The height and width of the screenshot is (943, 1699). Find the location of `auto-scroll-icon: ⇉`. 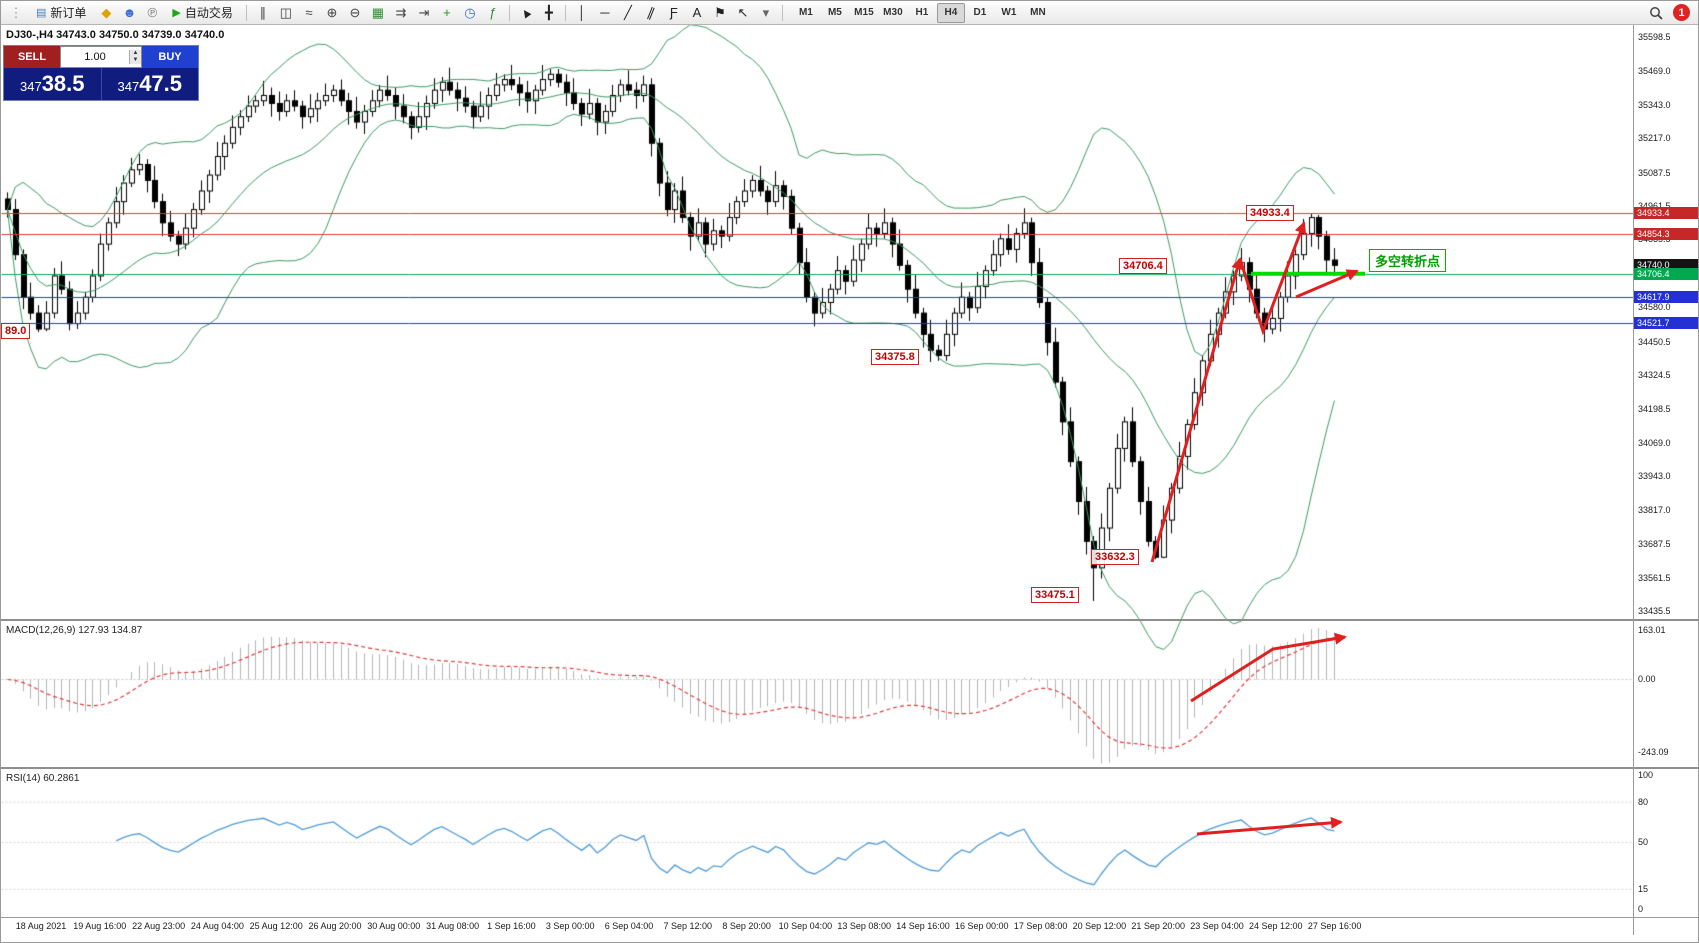

auto-scroll-icon: ⇉ is located at coordinates (401, 12).